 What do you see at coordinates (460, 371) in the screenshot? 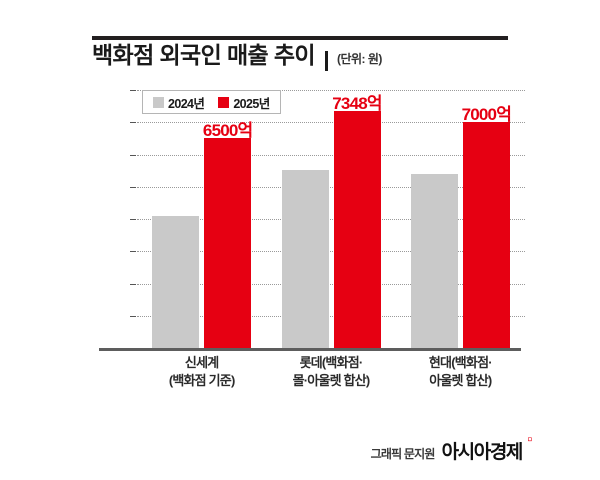
I see `x-axis-category-label: 현대(백화점· 아울렛 합산)` at bounding box center [460, 371].